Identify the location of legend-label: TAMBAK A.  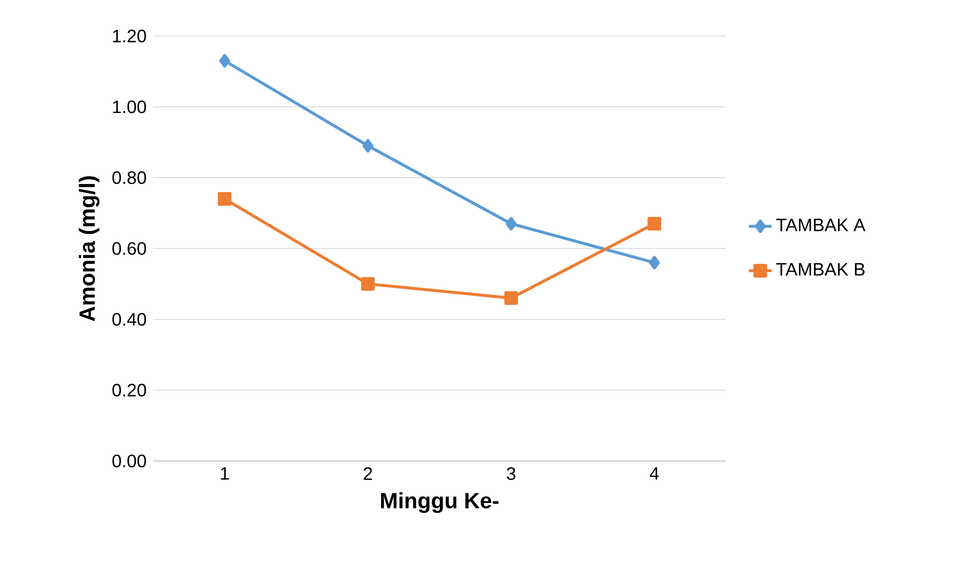
(821, 225).